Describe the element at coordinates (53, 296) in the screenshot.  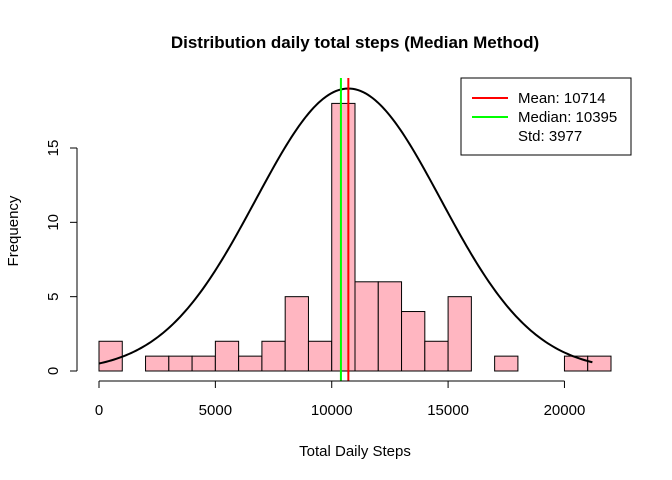
I see `y-tick-label-1: 5` at that location.